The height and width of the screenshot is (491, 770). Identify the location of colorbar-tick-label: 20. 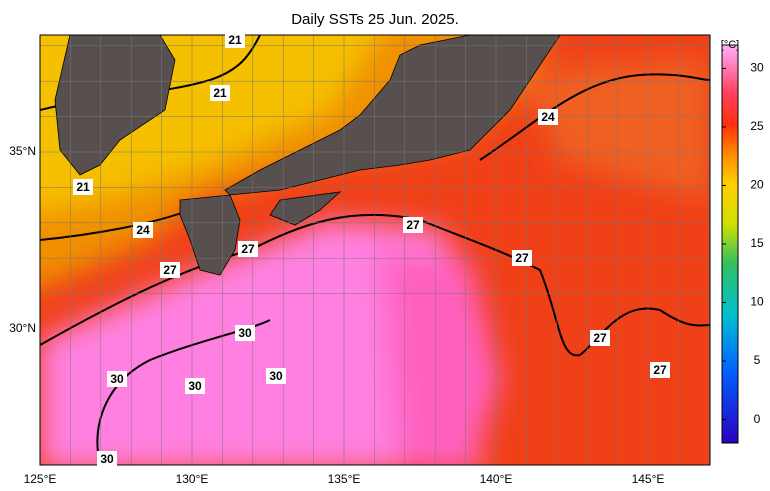
(757, 185).